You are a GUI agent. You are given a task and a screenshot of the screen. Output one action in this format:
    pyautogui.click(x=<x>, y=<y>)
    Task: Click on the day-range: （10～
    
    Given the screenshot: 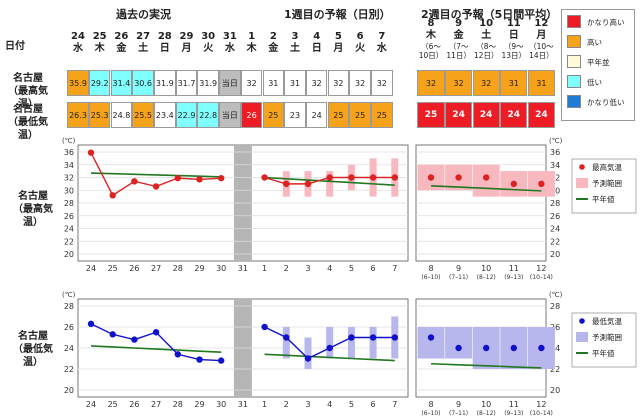 What is the action you would take?
    pyautogui.click(x=541, y=46)
    